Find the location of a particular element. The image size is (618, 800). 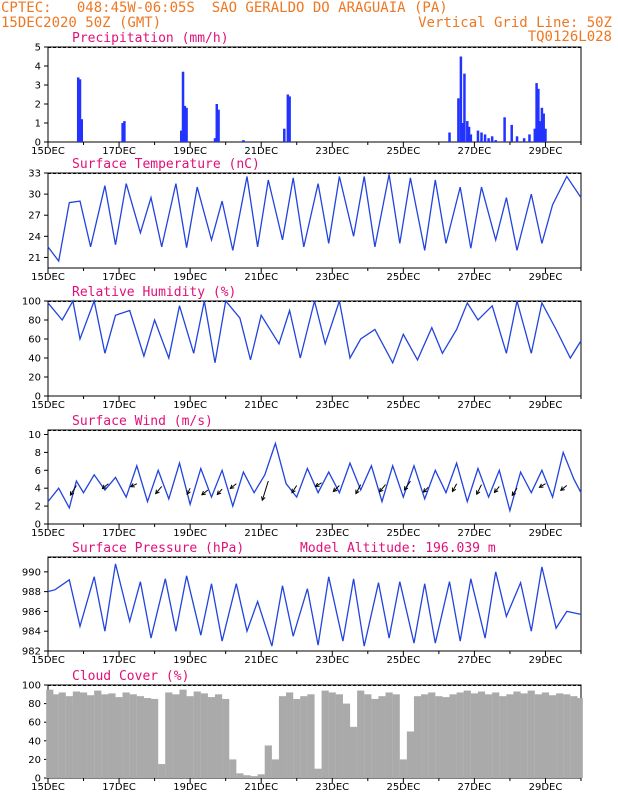

y-tick-label: 40 is located at coordinates (34, 741).